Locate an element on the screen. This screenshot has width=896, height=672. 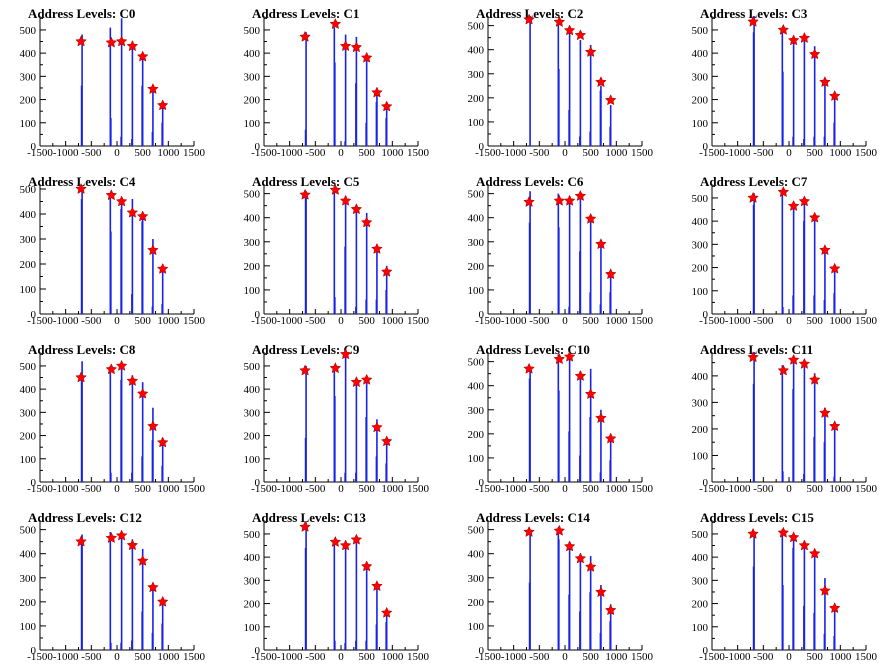
x-tick-label: 1500 is located at coordinates (866, 489).